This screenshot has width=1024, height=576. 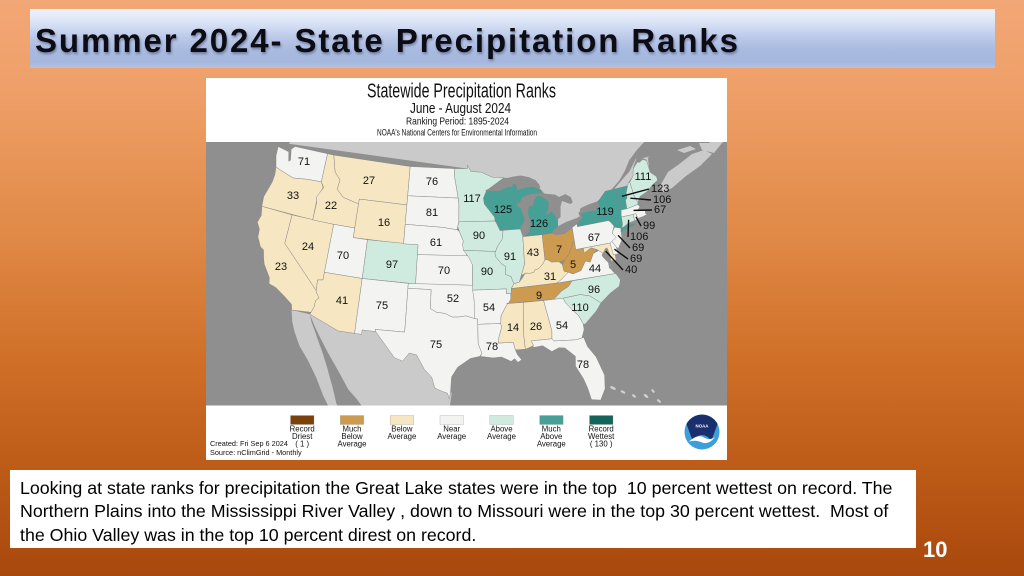 What do you see at coordinates (460, 109) in the screenshot?
I see `svg-text: June - August 2024` at bounding box center [460, 109].